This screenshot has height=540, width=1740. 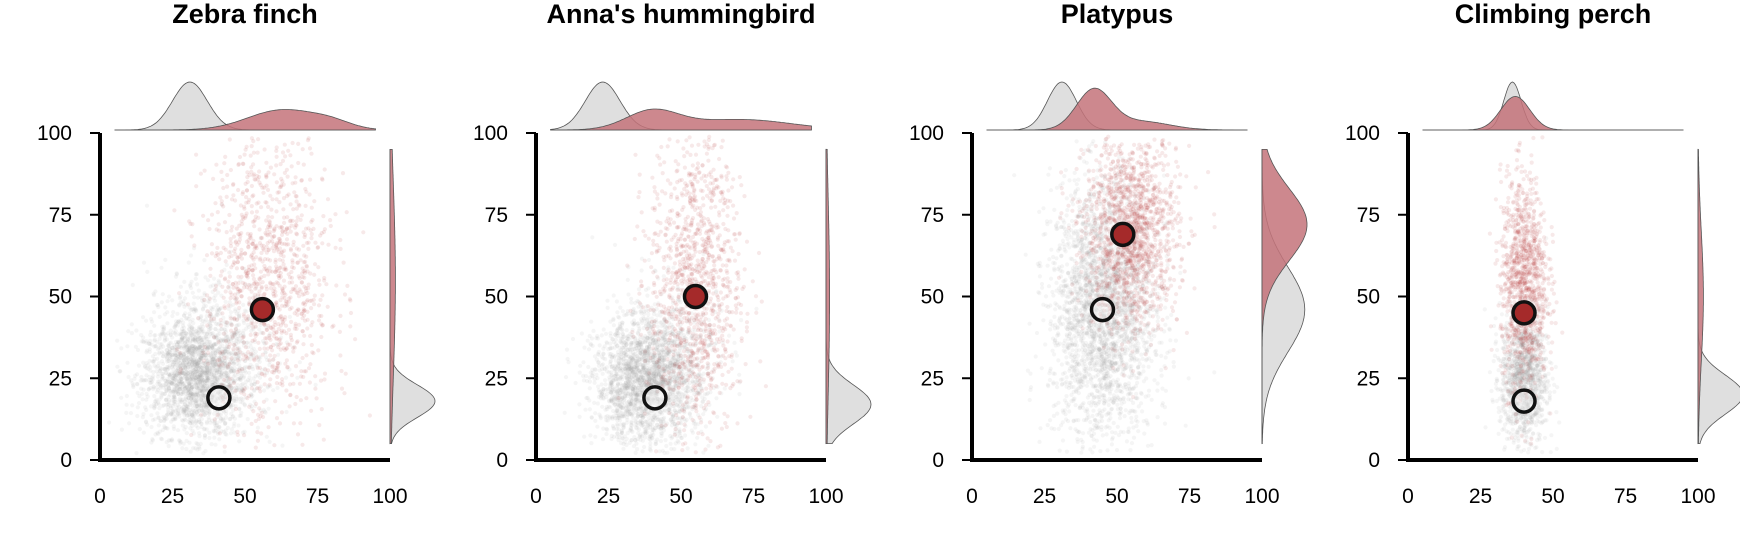 What do you see at coordinates (660, 345) in the screenshot?
I see `gray-points` at bounding box center [660, 345].